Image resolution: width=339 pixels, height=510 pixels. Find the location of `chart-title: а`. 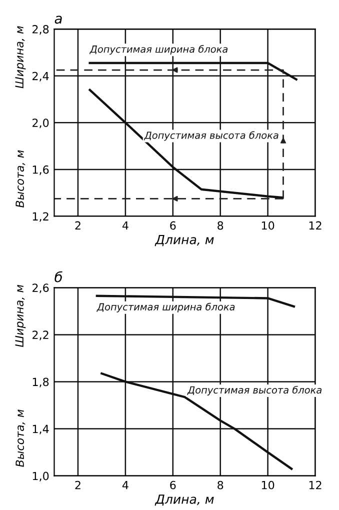

chart-title: а is located at coordinates (58, 20).